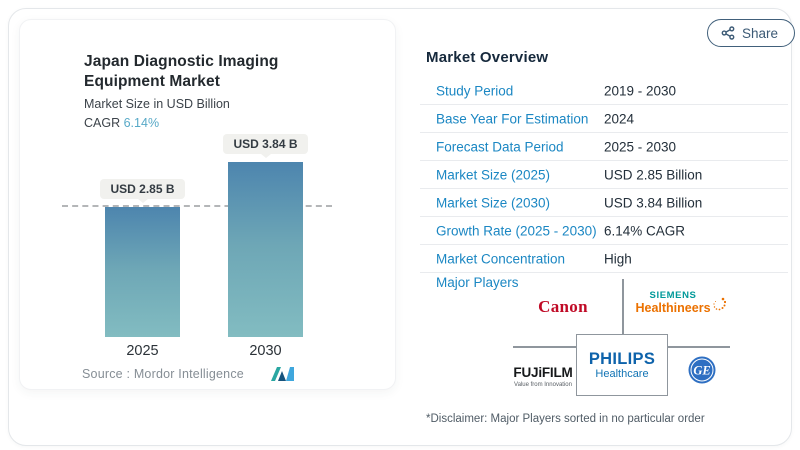 This screenshot has width=800, height=450. I want to click on table-row: Forecast Data Period 2025 - 2030, so click(604, 147).